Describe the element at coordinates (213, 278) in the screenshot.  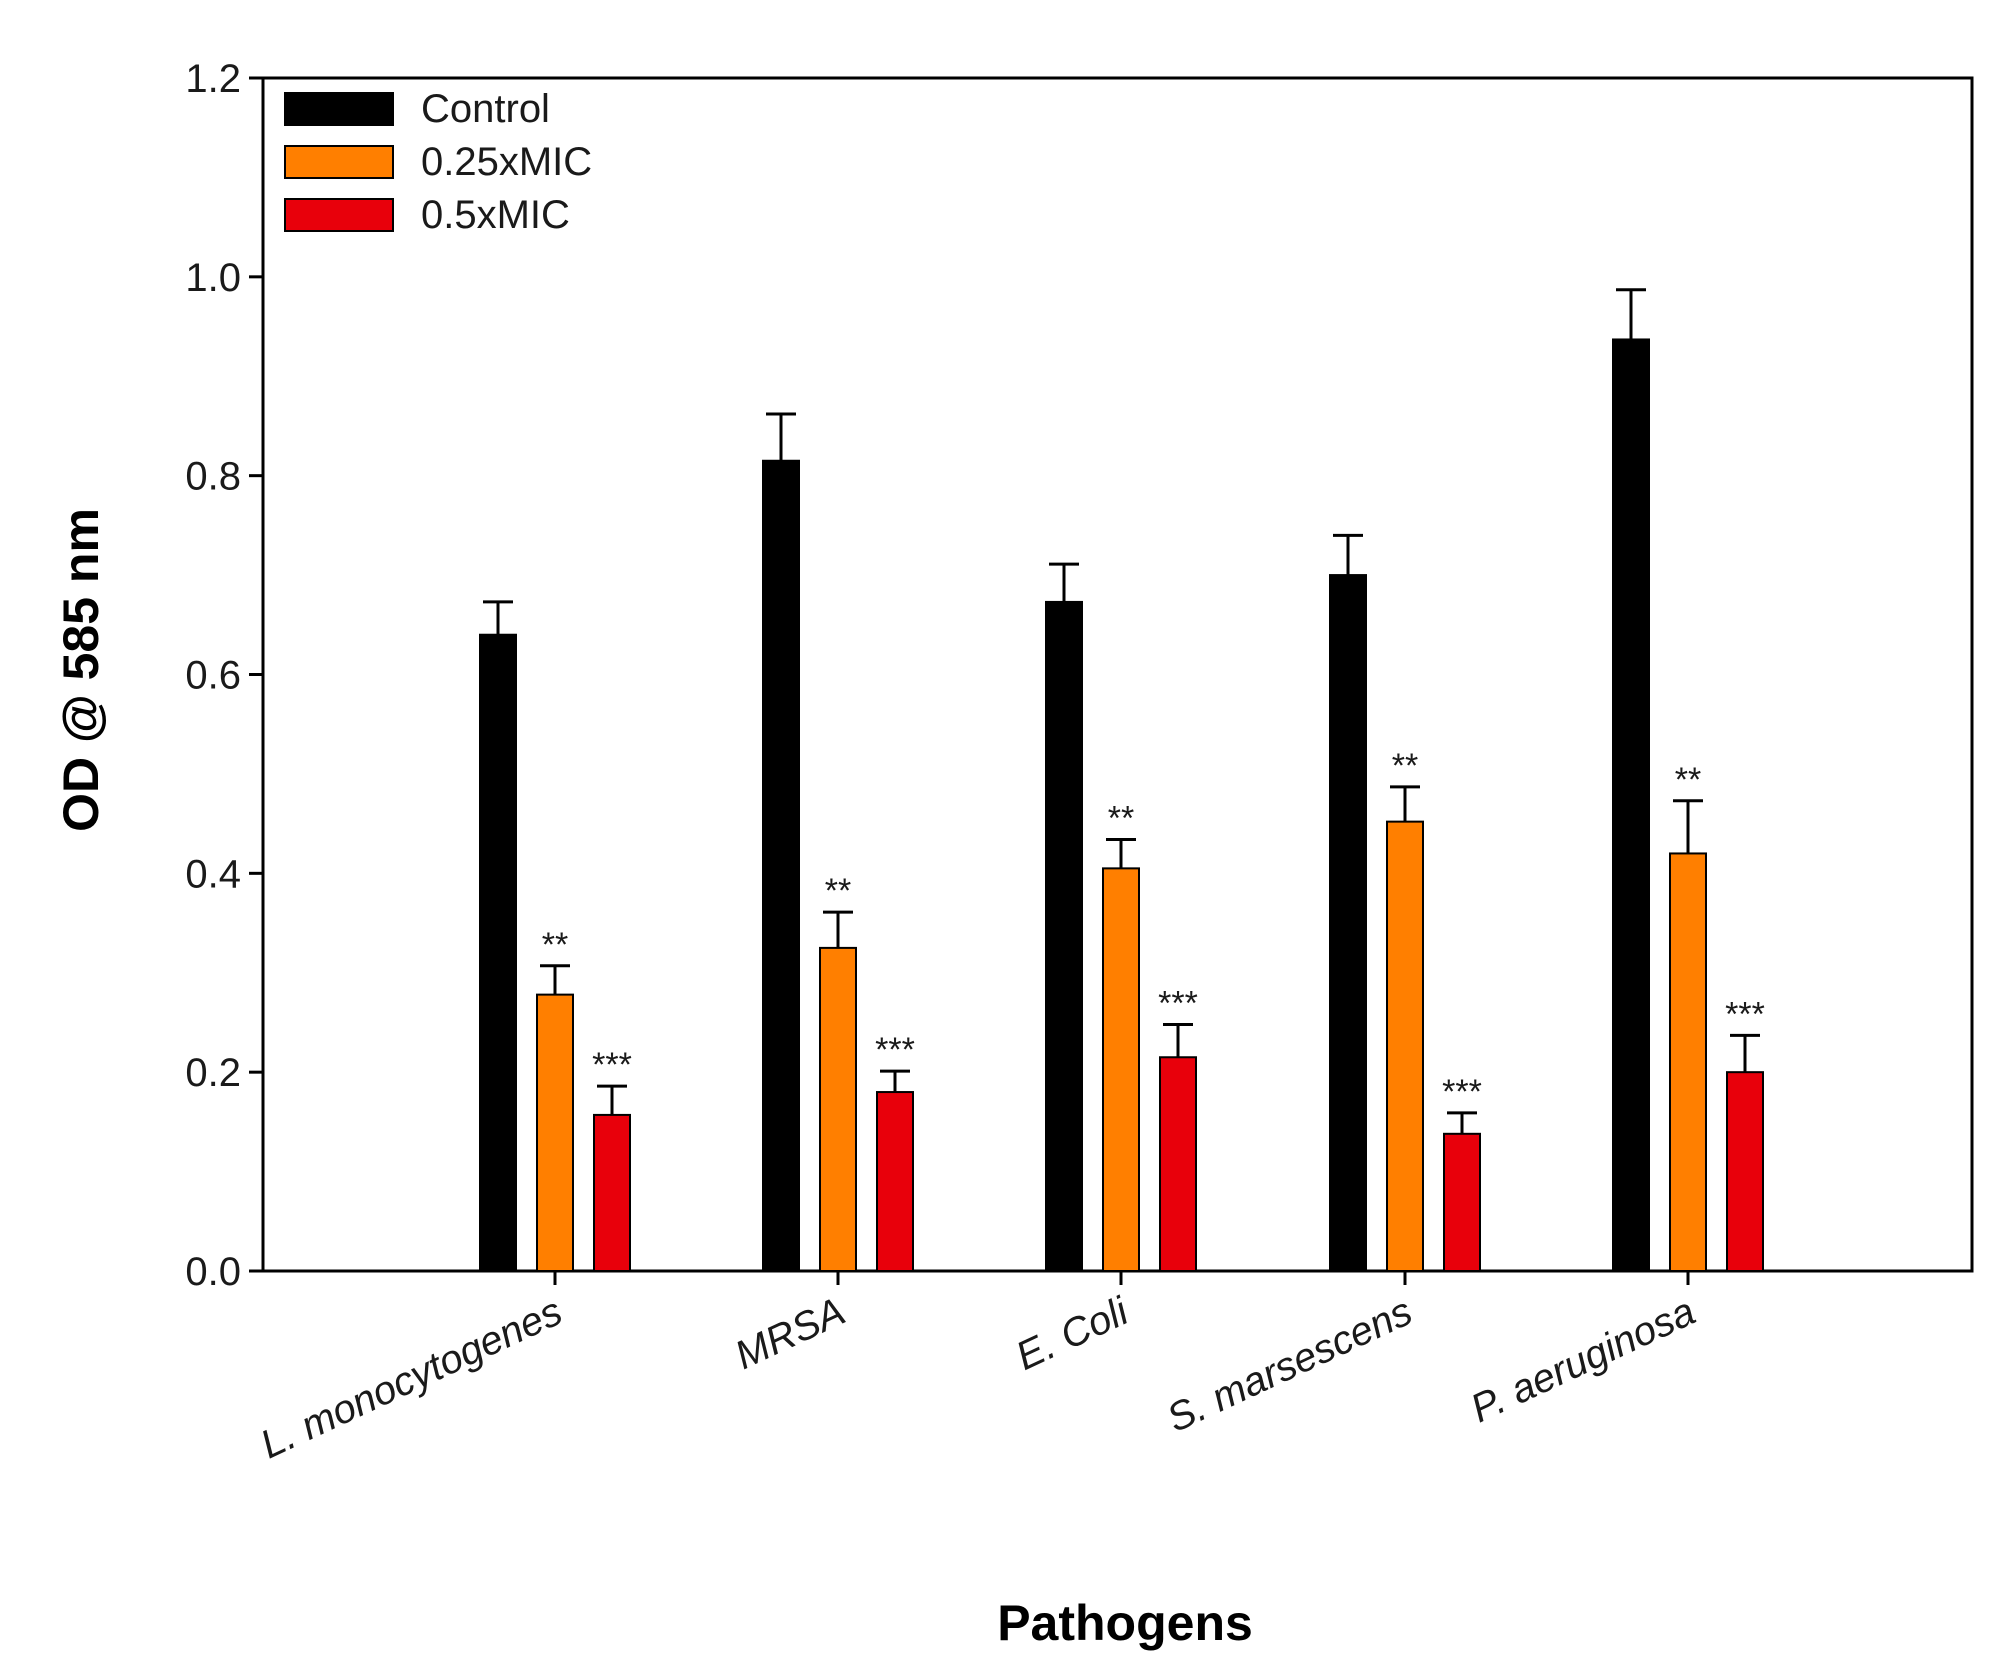
I see `y-tick-label: 1.0` at that location.